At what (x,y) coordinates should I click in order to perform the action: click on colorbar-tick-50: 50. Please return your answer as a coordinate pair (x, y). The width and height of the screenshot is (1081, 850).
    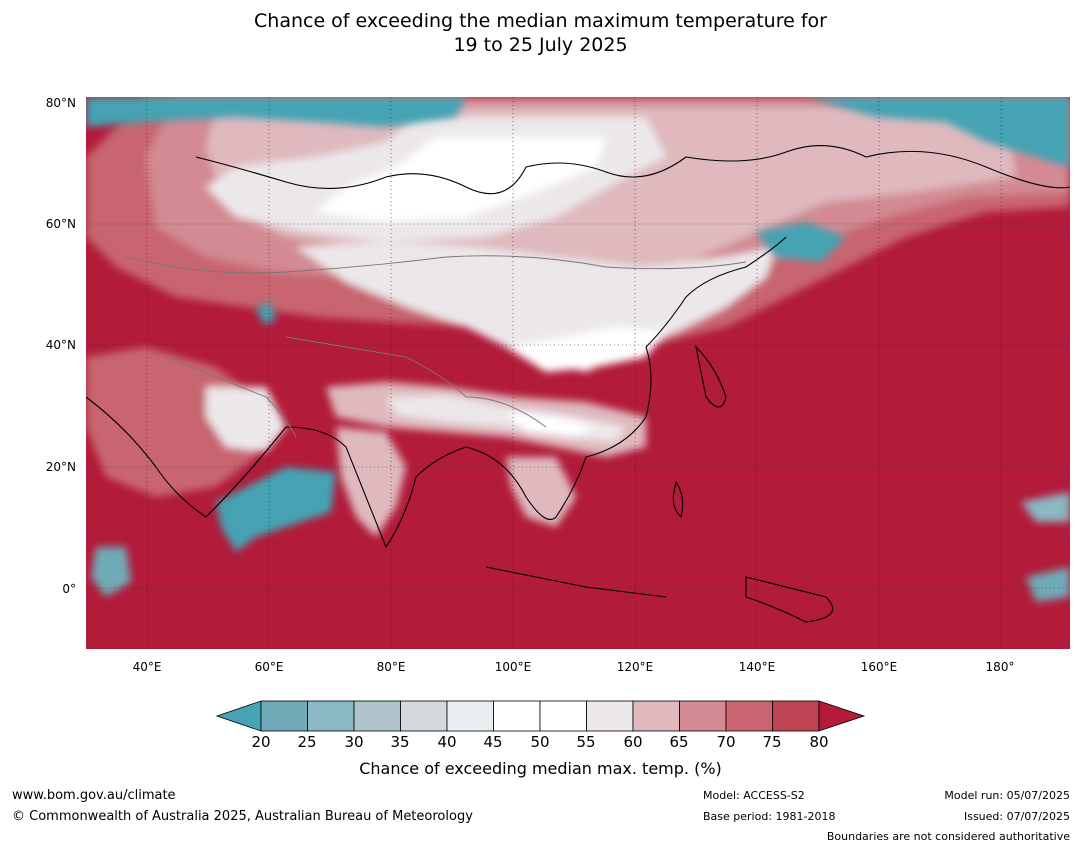
    Looking at the image, I should click on (540, 742).